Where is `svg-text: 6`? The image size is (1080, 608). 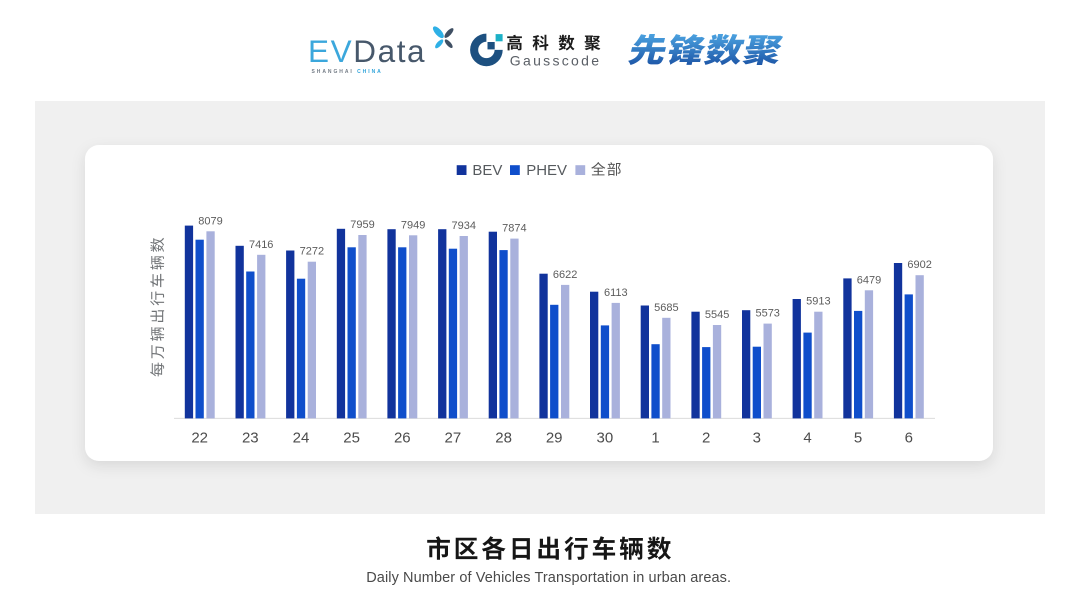
svg-text: 6 is located at coordinates (909, 438).